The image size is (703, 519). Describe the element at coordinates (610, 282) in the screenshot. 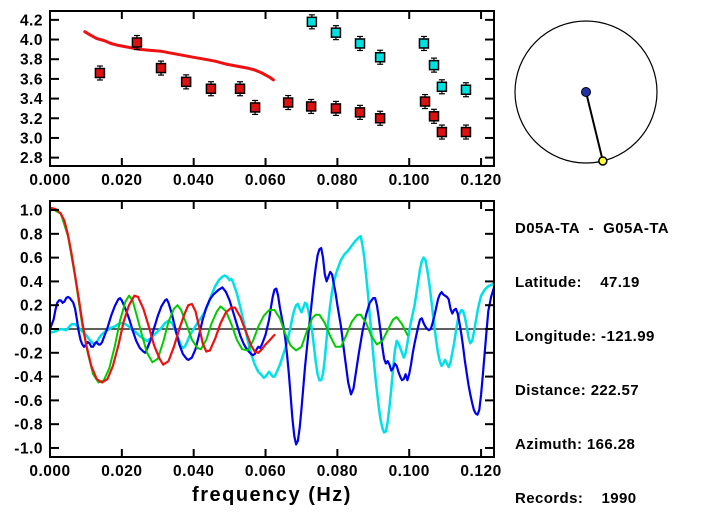

I see `latitude-value: 47.19` at that location.